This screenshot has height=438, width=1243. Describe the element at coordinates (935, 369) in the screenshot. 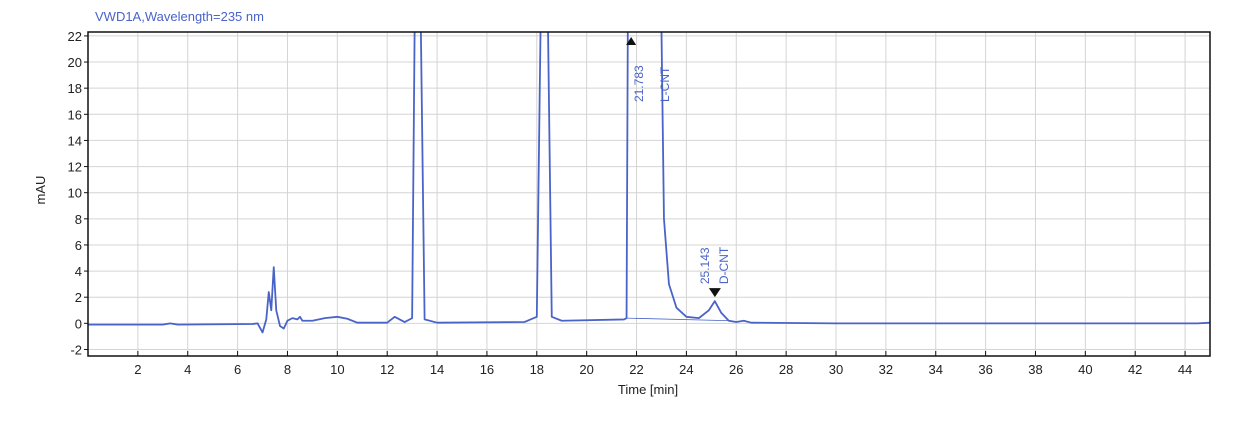

I see `x-tick-label: 34` at that location.